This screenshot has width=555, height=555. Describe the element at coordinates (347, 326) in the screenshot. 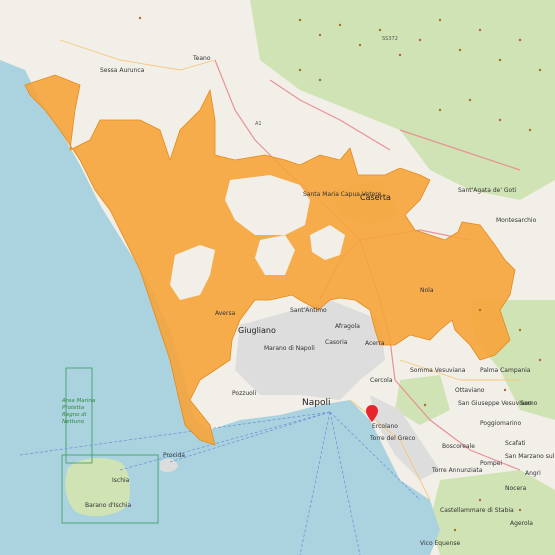

I see `label-afragola: Afragola` at that location.